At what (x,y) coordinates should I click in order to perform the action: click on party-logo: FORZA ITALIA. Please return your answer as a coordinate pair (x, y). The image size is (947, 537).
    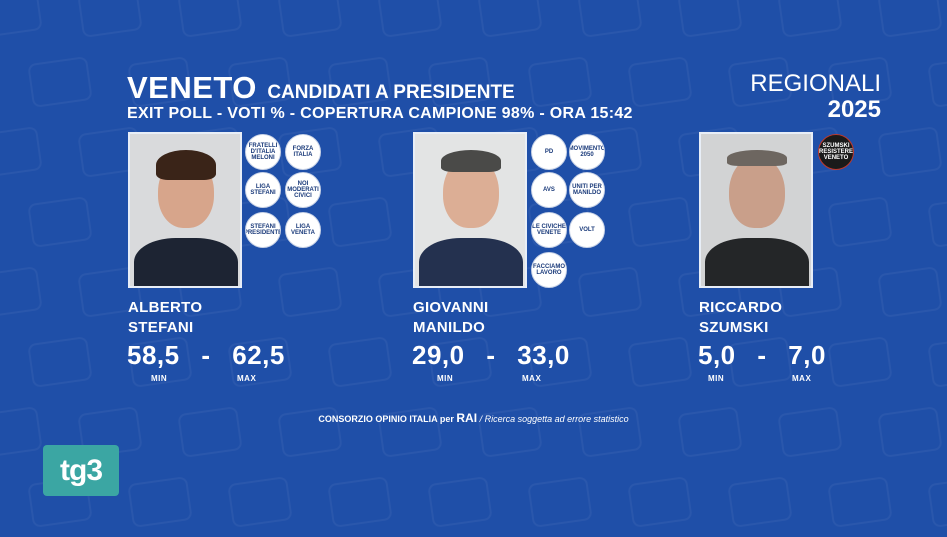
    Looking at the image, I should click on (303, 152).